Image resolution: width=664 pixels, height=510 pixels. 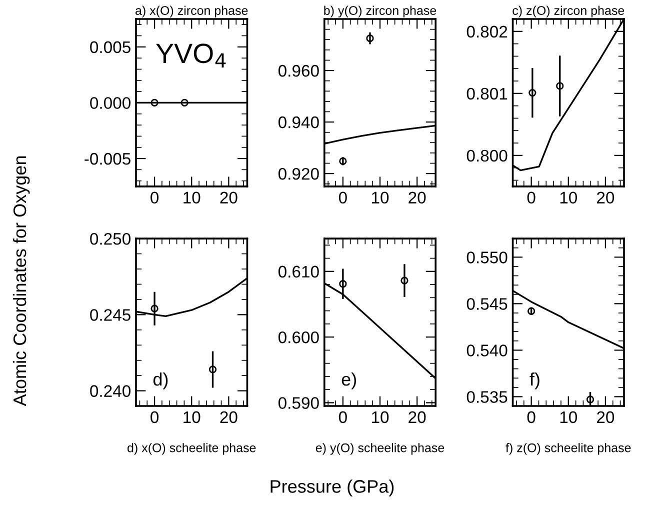 What do you see at coordinates (332, 488) in the screenshot?
I see `text: Pressure (GPa)` at bounding box center [332, 488].